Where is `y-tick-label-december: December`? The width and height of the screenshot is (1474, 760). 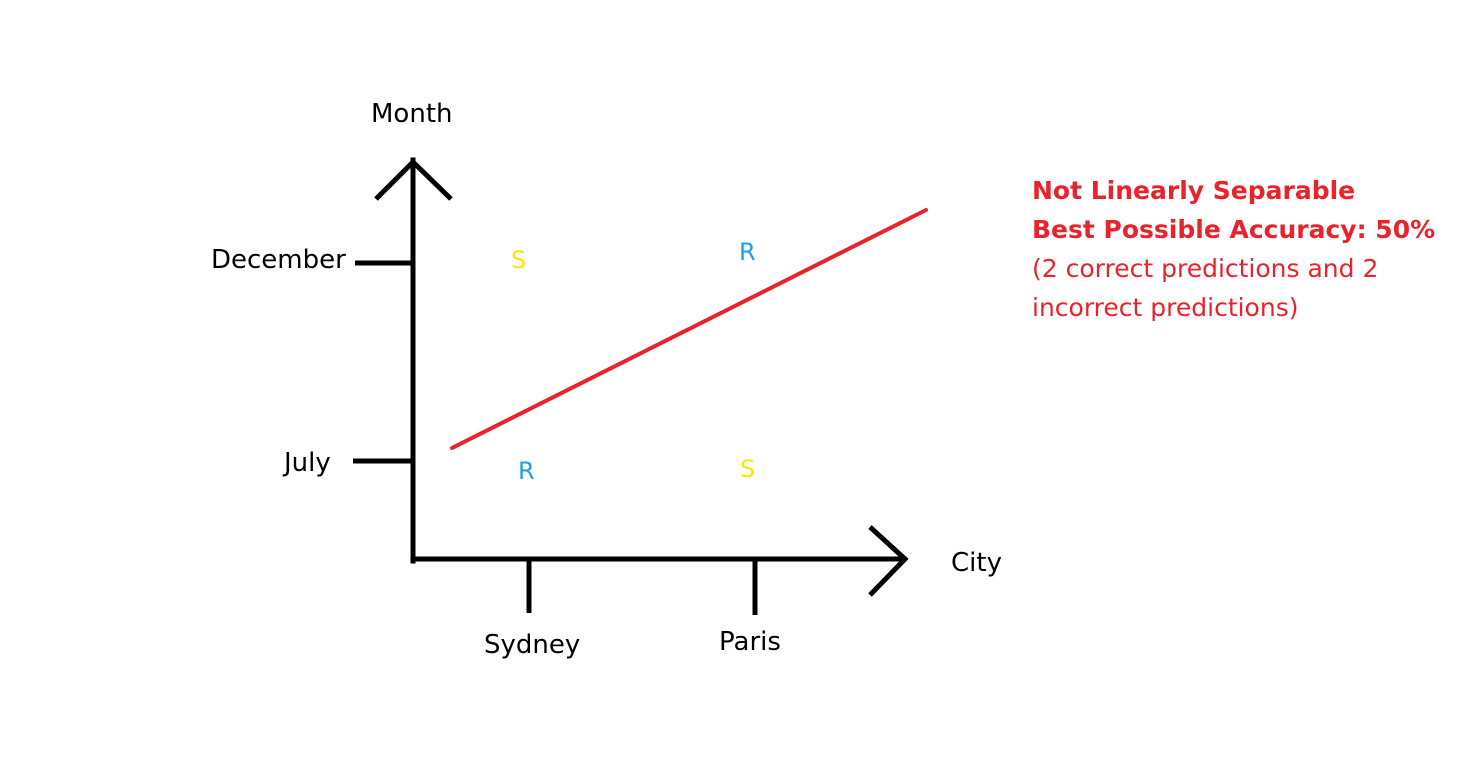 y-tick-label-december: December is located at coordinates (278, 260).